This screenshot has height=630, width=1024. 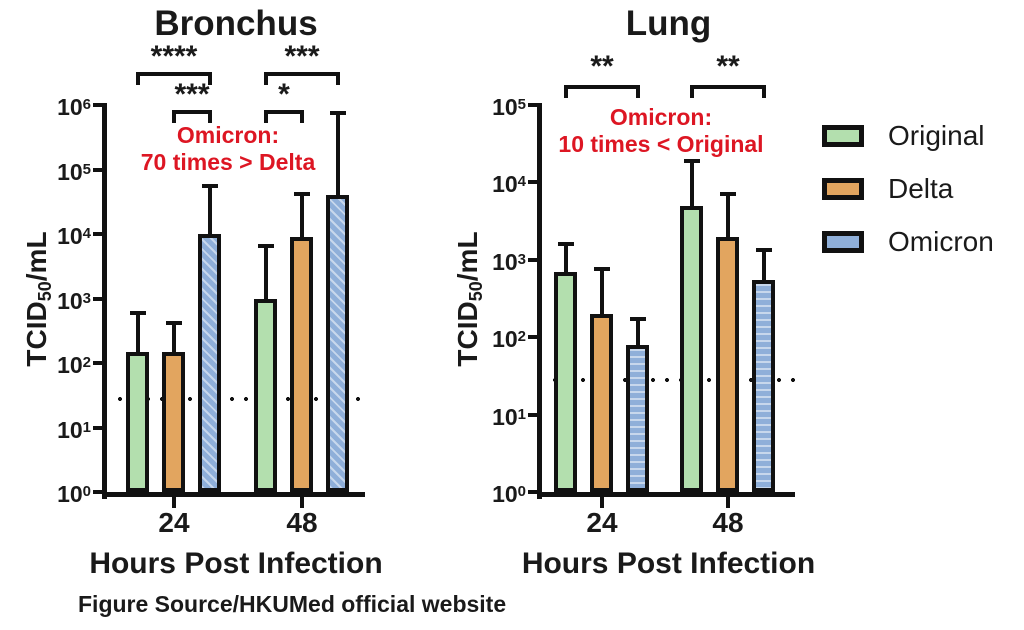 What do you see at coordinates (921, 188) in the screenshot?
I see `legend-label: Delta` at bounding box center [921, 188].